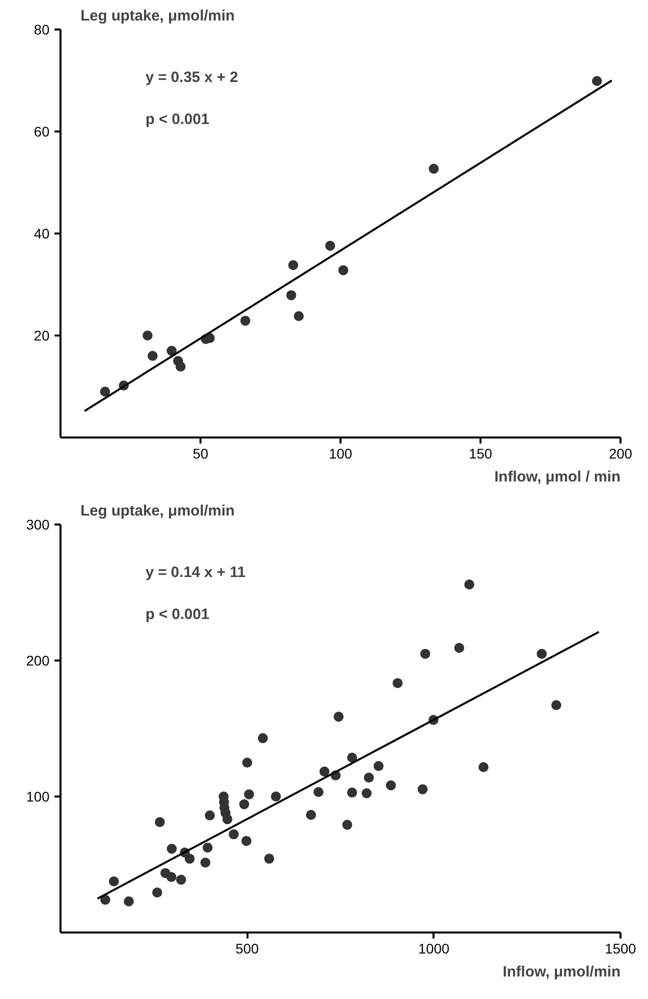 Image resolution: width=648 pixels, height=999 pixels. Describe the element at coordinates (620, 454) in the screenshot. I see `x-tick-label: 200` at that location.